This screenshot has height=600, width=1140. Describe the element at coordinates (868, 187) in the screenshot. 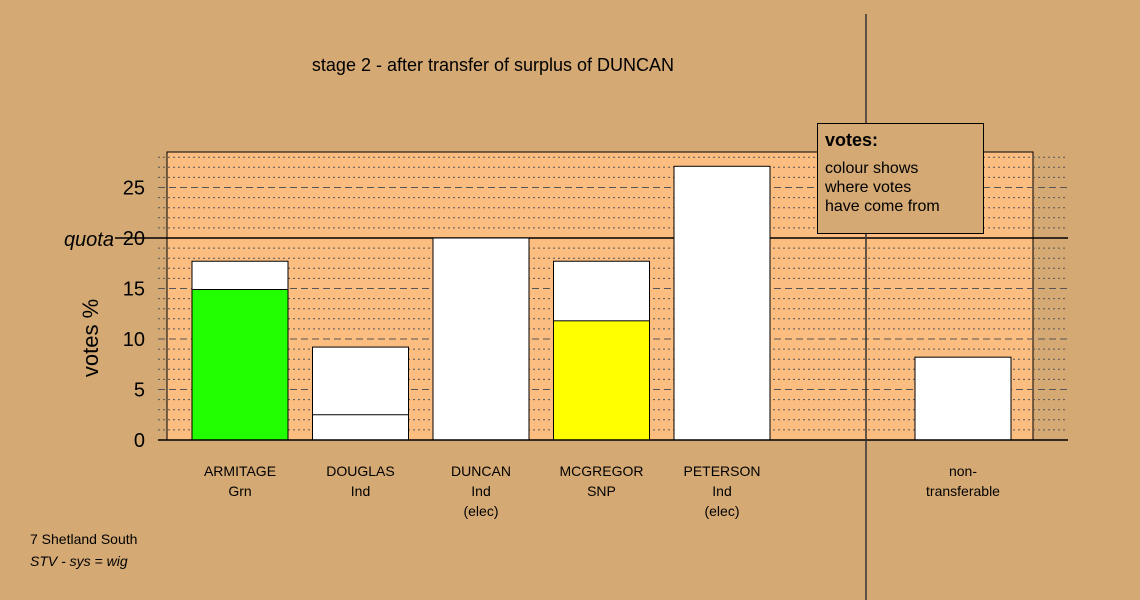

I see `legend-line: where votes` at that location.